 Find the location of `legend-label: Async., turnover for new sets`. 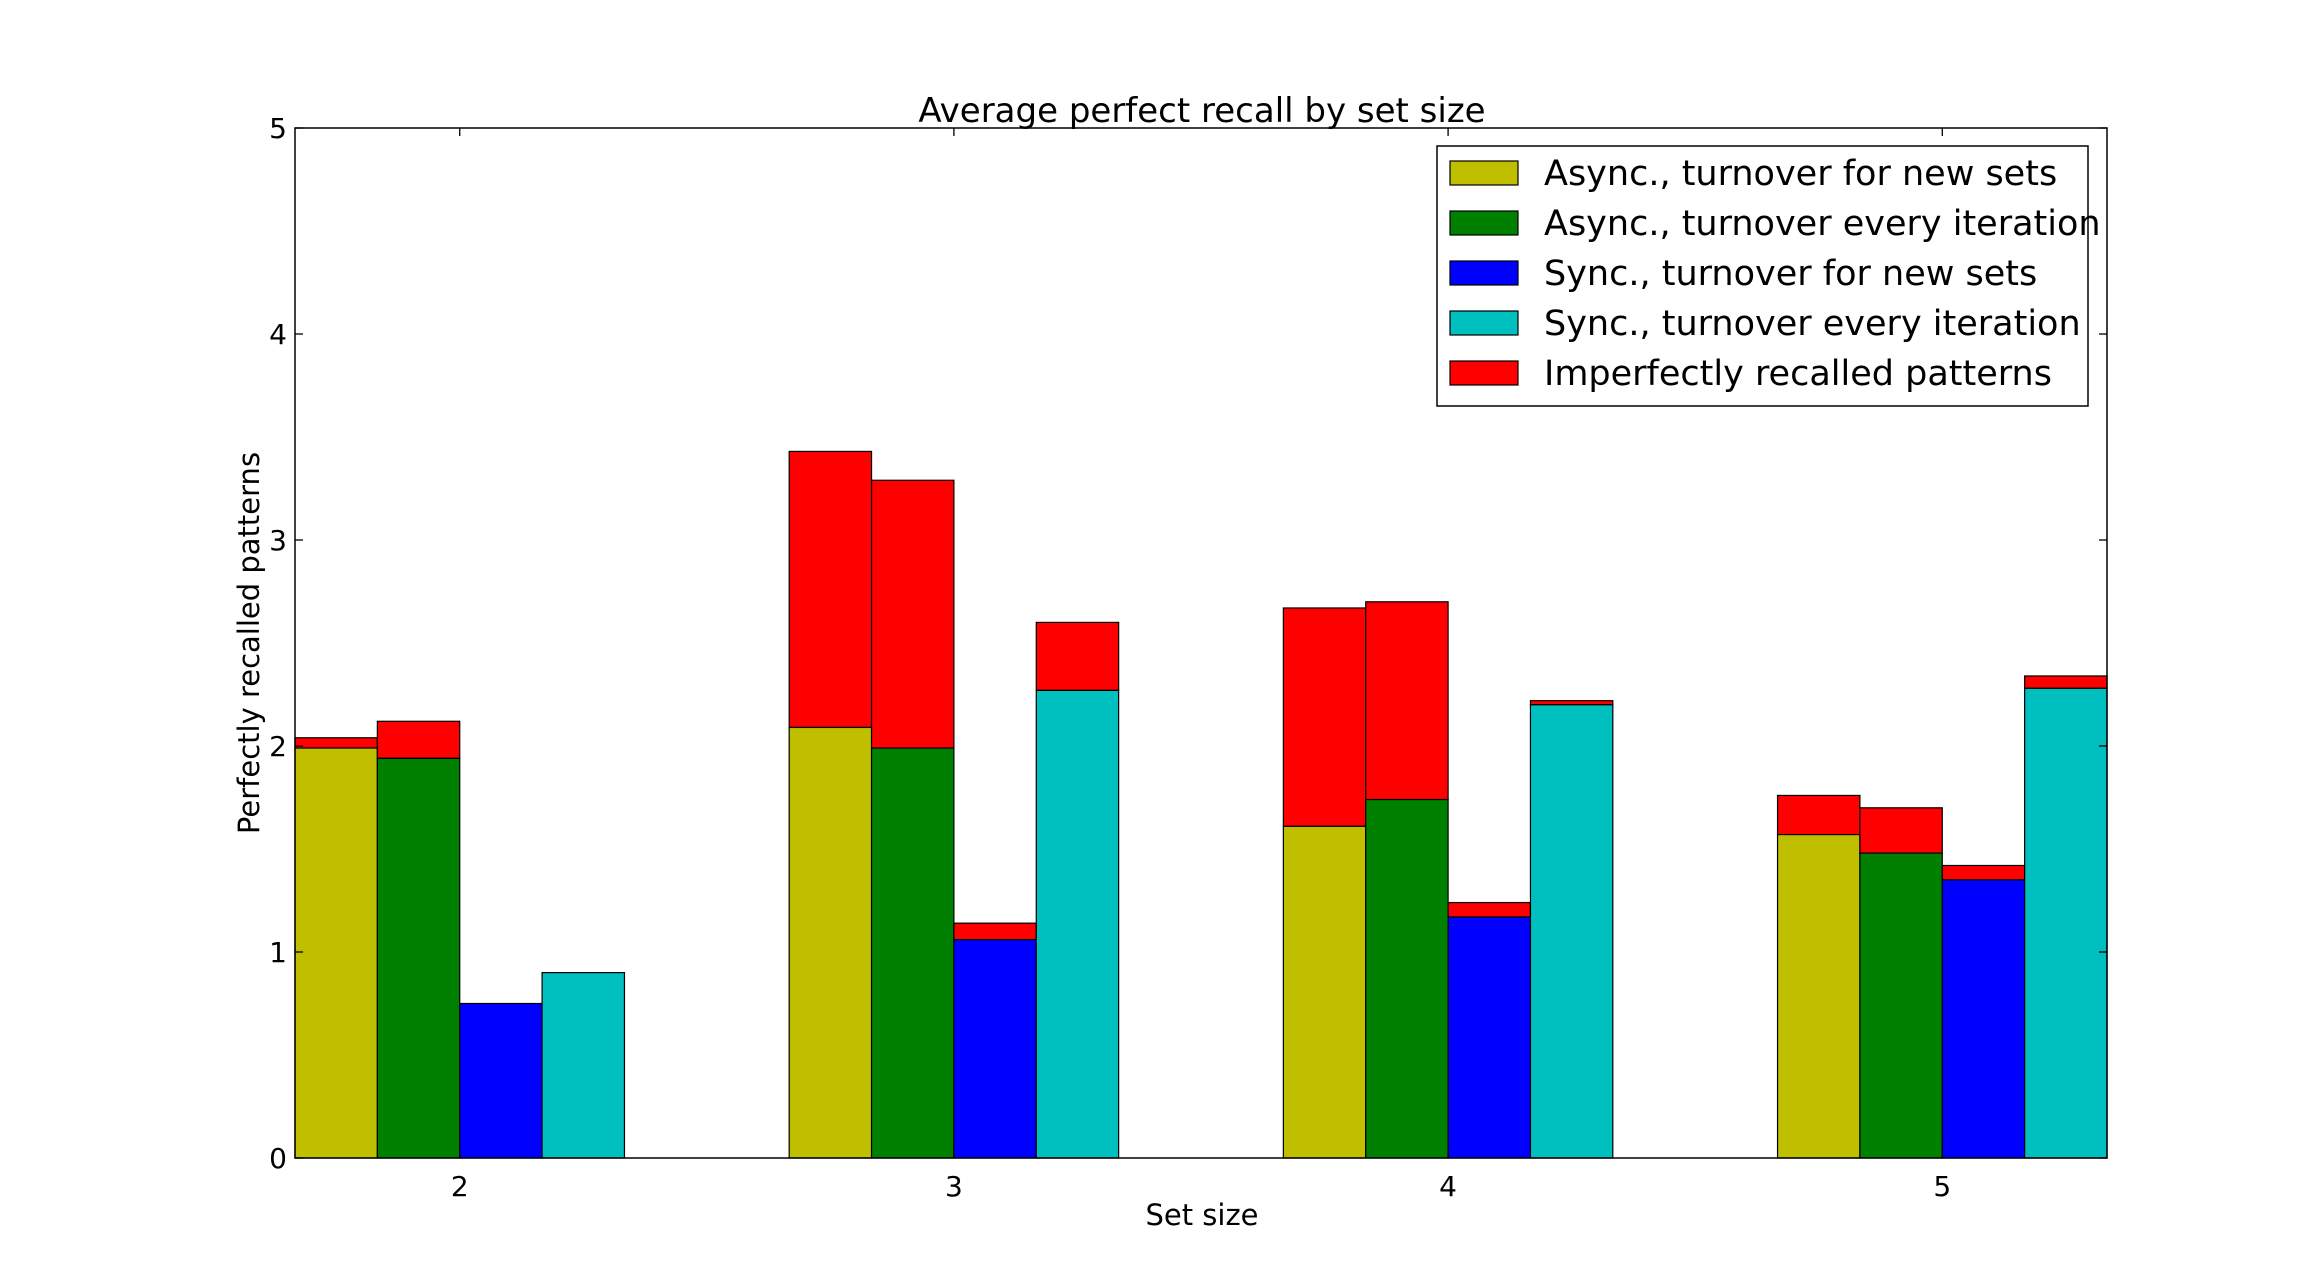

legend-label: Async., turnover for new sets is located at coordinates (1800, 174).